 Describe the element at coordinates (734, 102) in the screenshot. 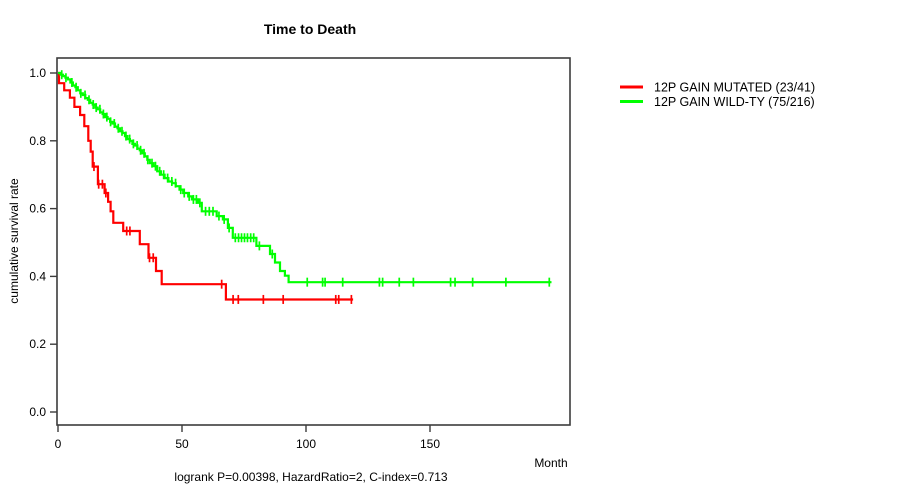

I see `legend-label-wild-type: 12P GAIN WILD-TY (75/216)` at that location.